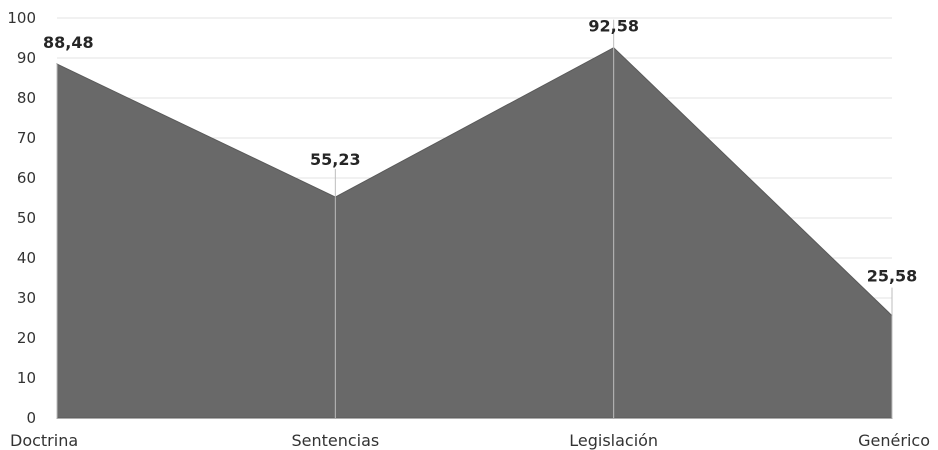 This screenshot has height=450, width=938. I want to click on x-axis: Doctrina Sentencias Legislación Genérico, so click(470, 440).